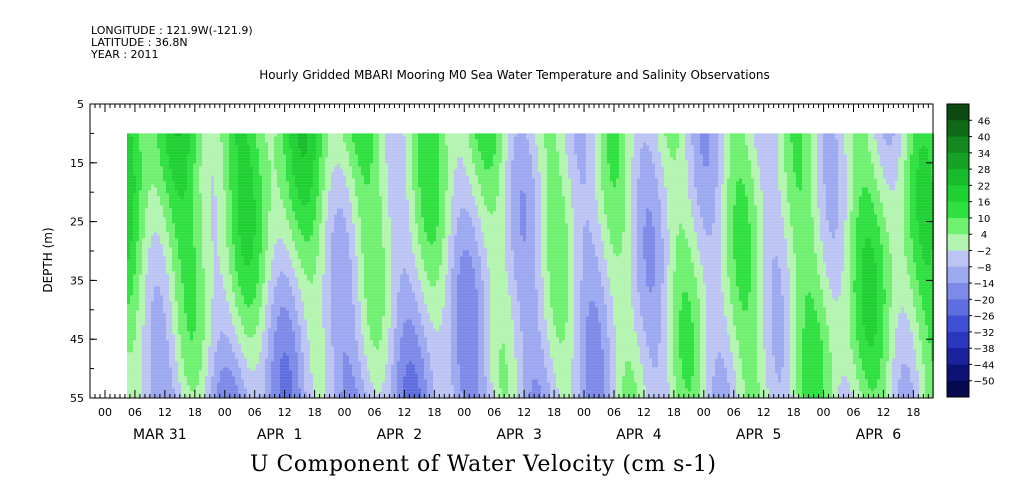 This screenshot has width=1009, height=504. What do you see at coordinates (983, 349) in the screenshot?
I see `colorbar-label: −38` at bounding box center [983, 349].